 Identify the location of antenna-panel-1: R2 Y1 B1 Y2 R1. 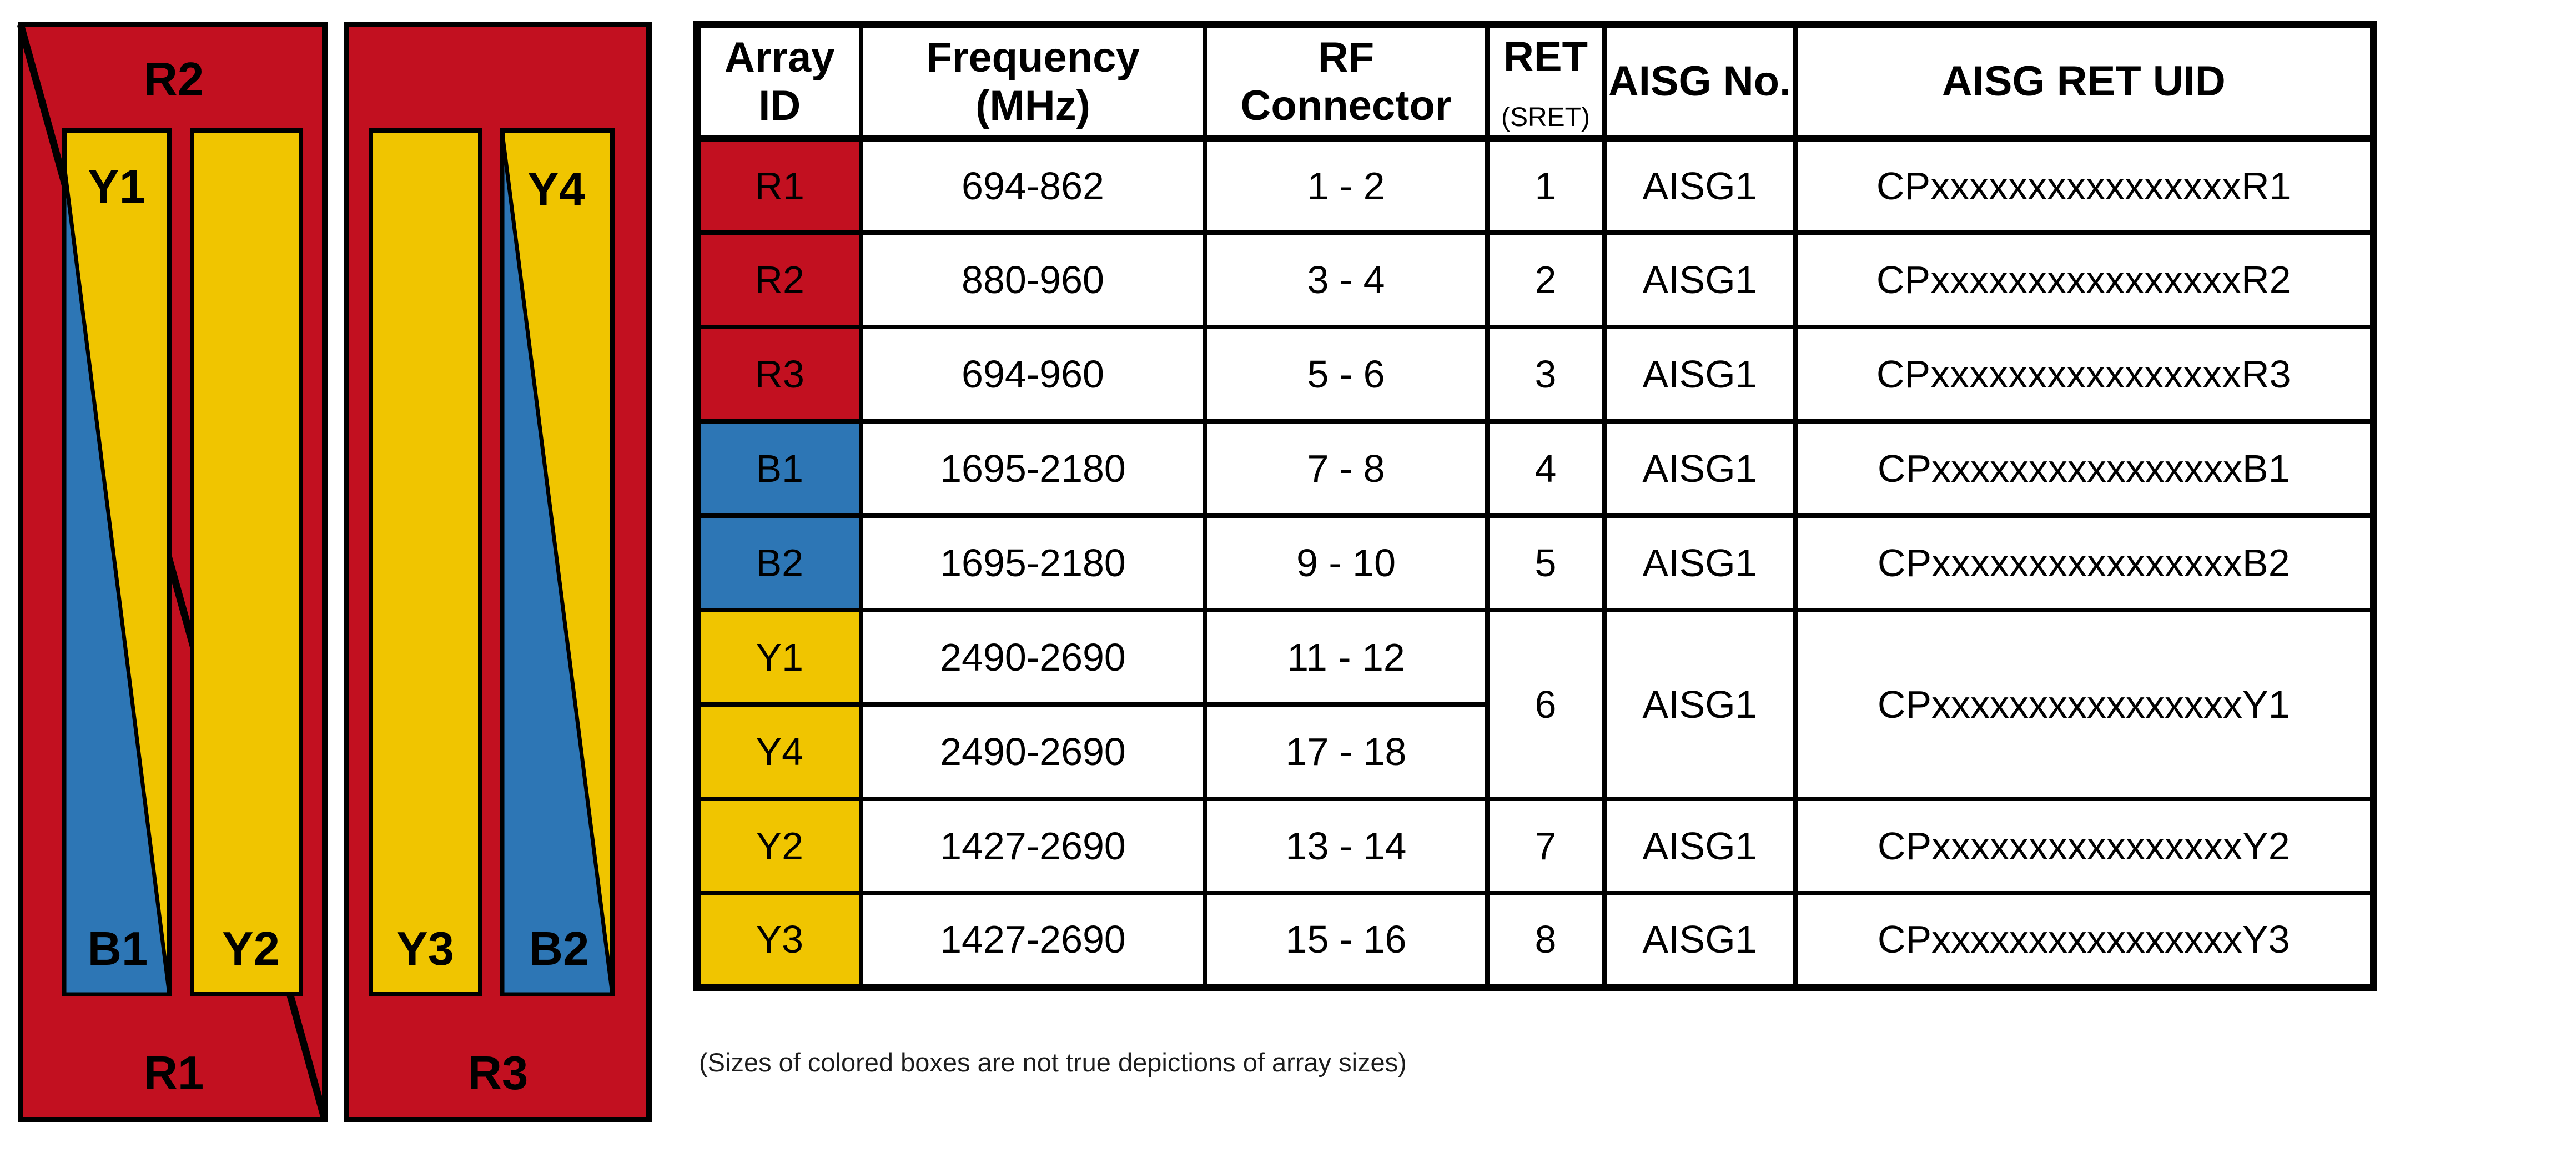
(172, 572).